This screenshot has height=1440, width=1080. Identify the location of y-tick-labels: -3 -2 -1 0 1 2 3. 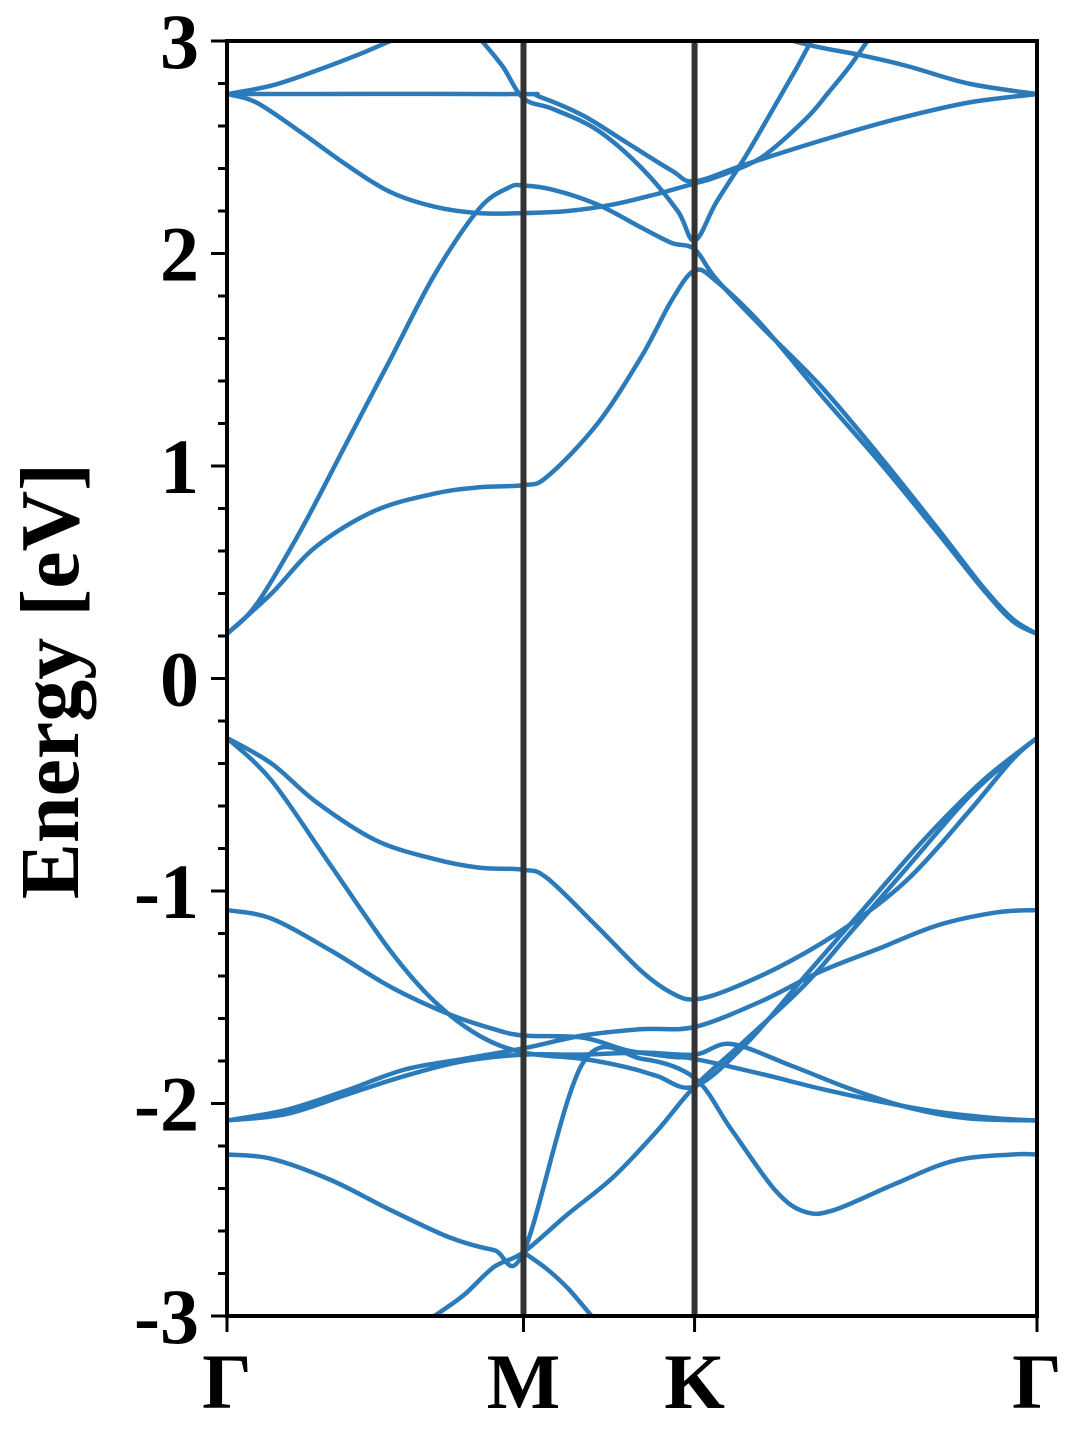
(166, 680).